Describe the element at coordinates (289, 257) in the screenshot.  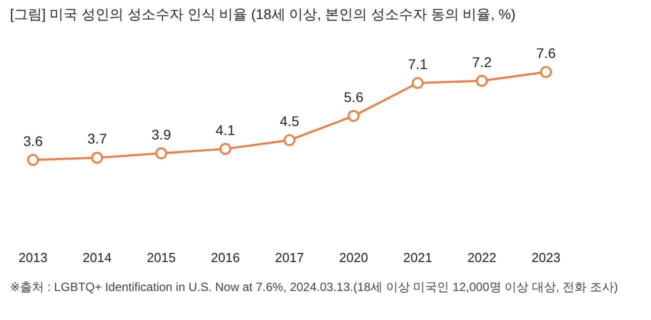
I see `x-tick-label: 2017` at that location.